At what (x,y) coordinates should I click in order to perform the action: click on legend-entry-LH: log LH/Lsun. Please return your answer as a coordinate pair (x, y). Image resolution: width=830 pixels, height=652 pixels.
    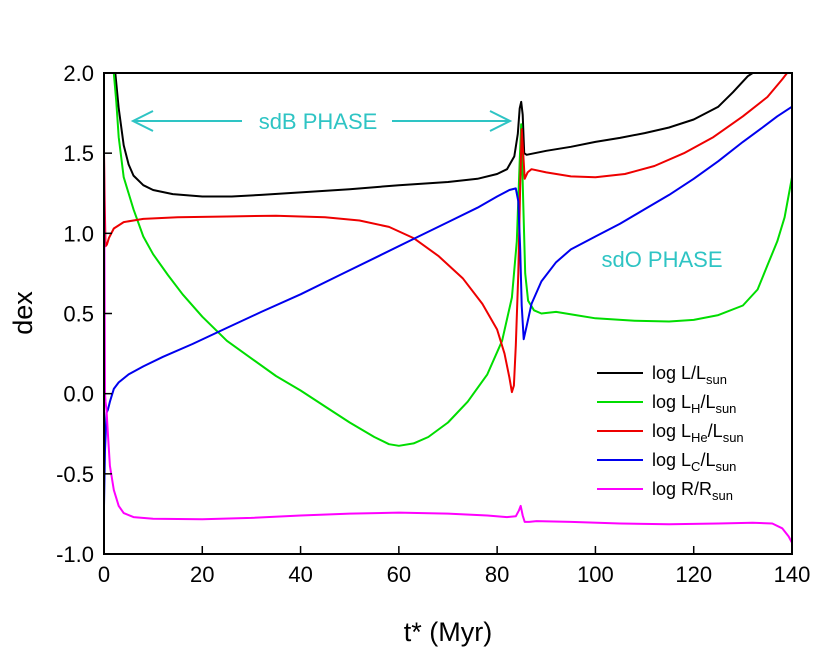
    Looking at the image, I should click on (666, 404).